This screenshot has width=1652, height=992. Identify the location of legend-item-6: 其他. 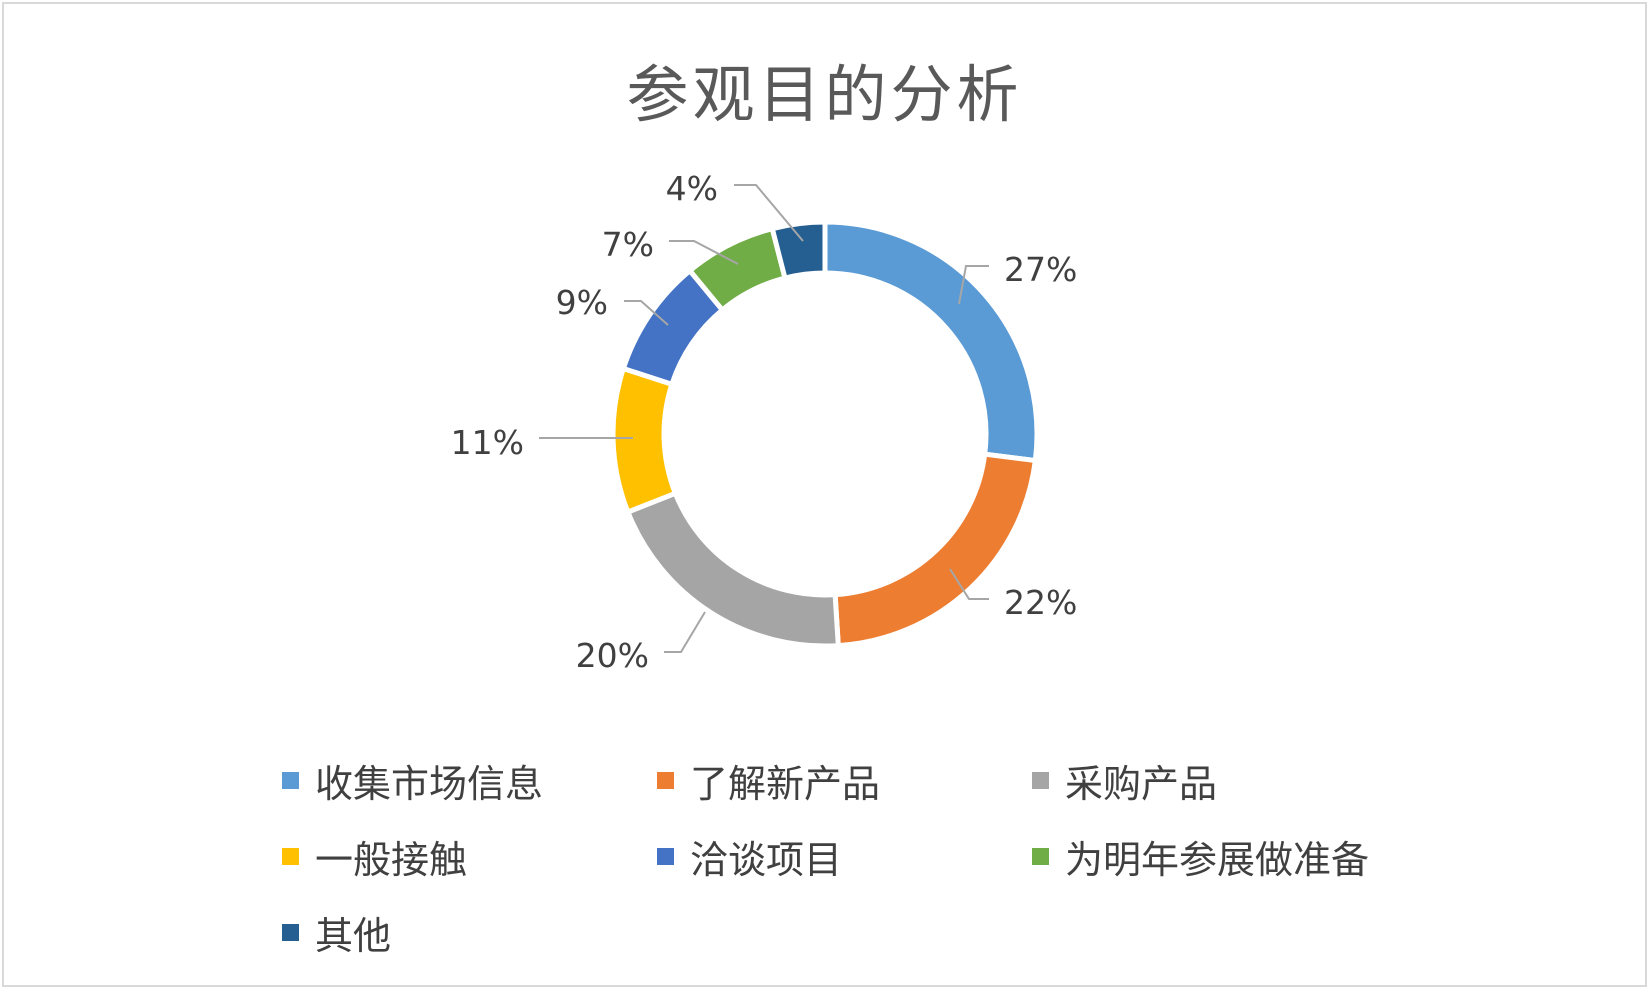
(336, 933).